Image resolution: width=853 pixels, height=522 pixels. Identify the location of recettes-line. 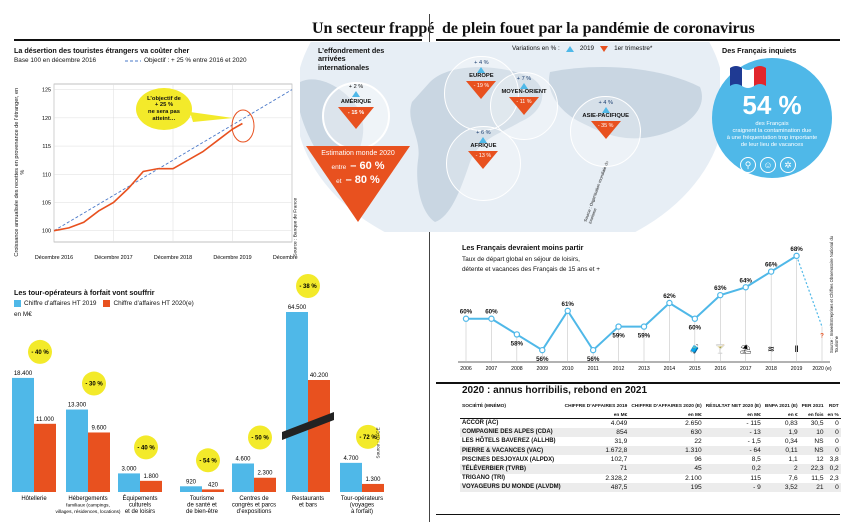
(148, 177).